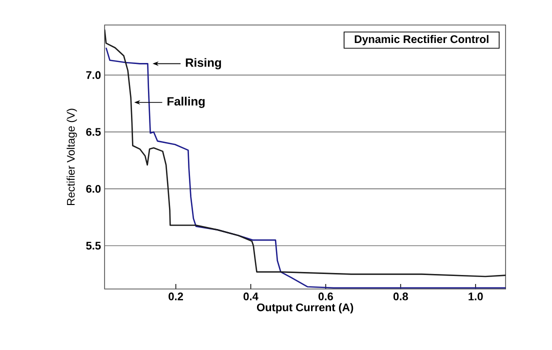 The height and width of the screenshot is (350, 552). I want to click on y-tick-label: 5.5, so click(93, 246).